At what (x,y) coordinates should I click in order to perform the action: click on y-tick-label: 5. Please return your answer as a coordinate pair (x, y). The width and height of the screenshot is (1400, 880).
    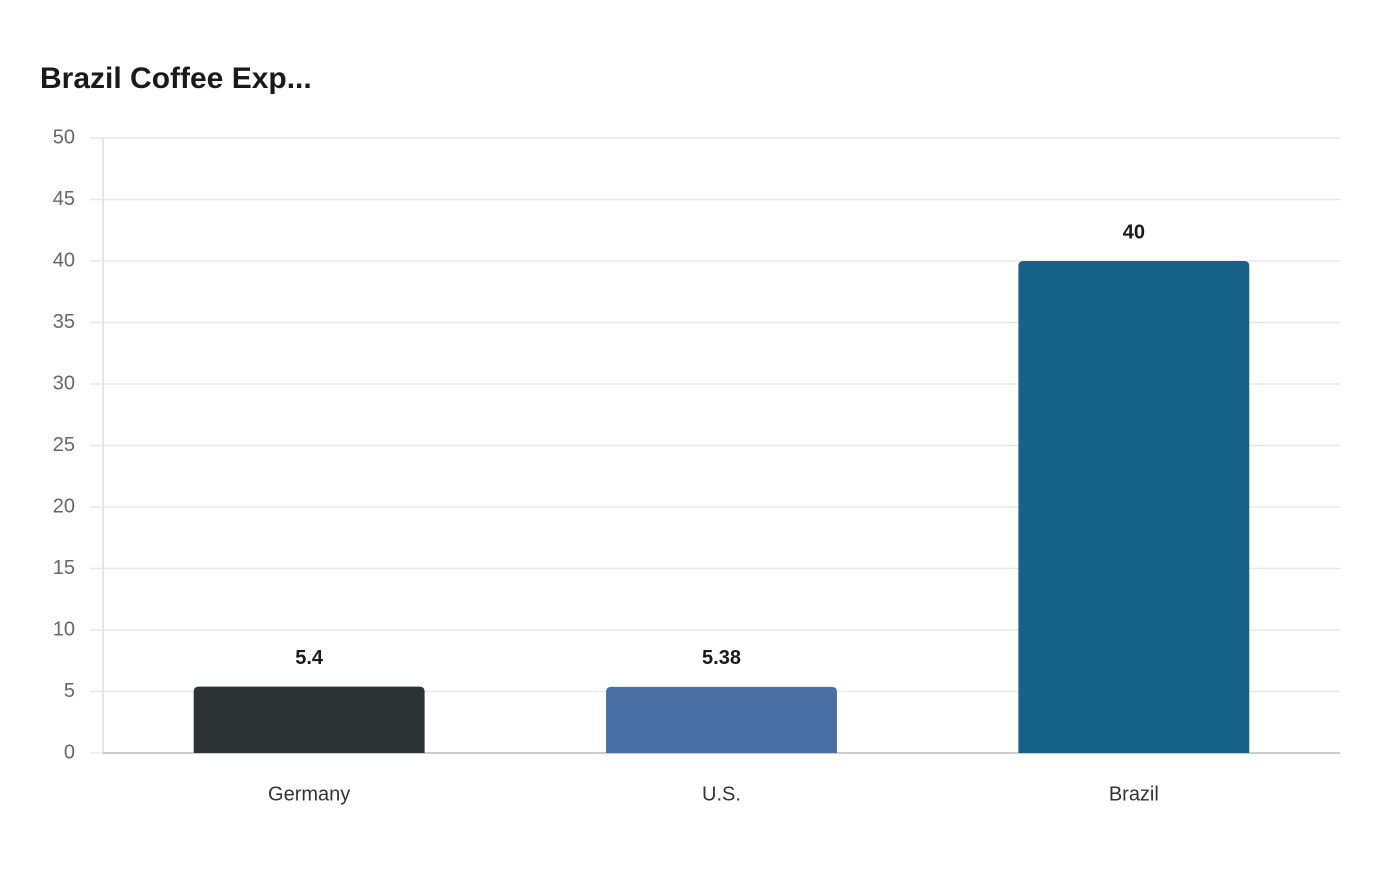
    Looking at the image, I should click on (69, 691).